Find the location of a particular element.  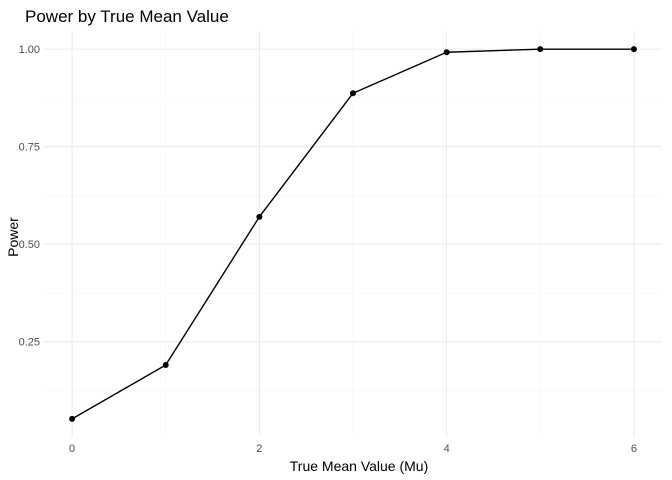

y-tick-label: 0.75 is located at coordinates (29, 148).